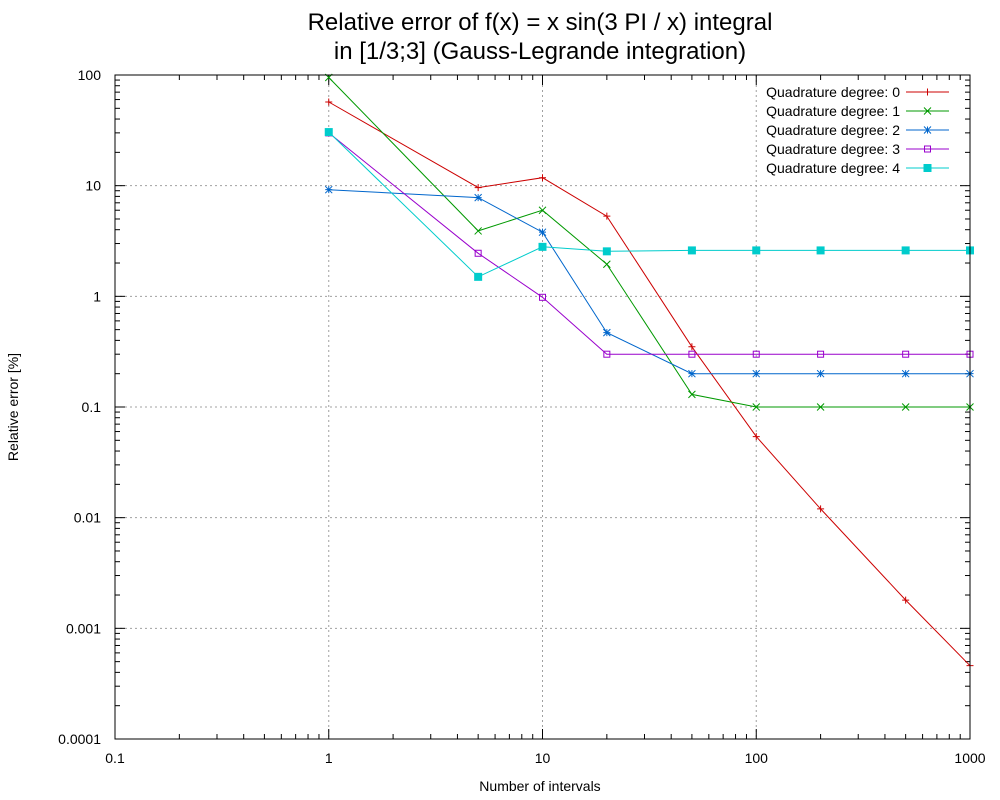  What do you see at coordinates (79, 739) in the screenshot?
I see `y-tick-label: 0.0001` at bounding box center [79, 739].